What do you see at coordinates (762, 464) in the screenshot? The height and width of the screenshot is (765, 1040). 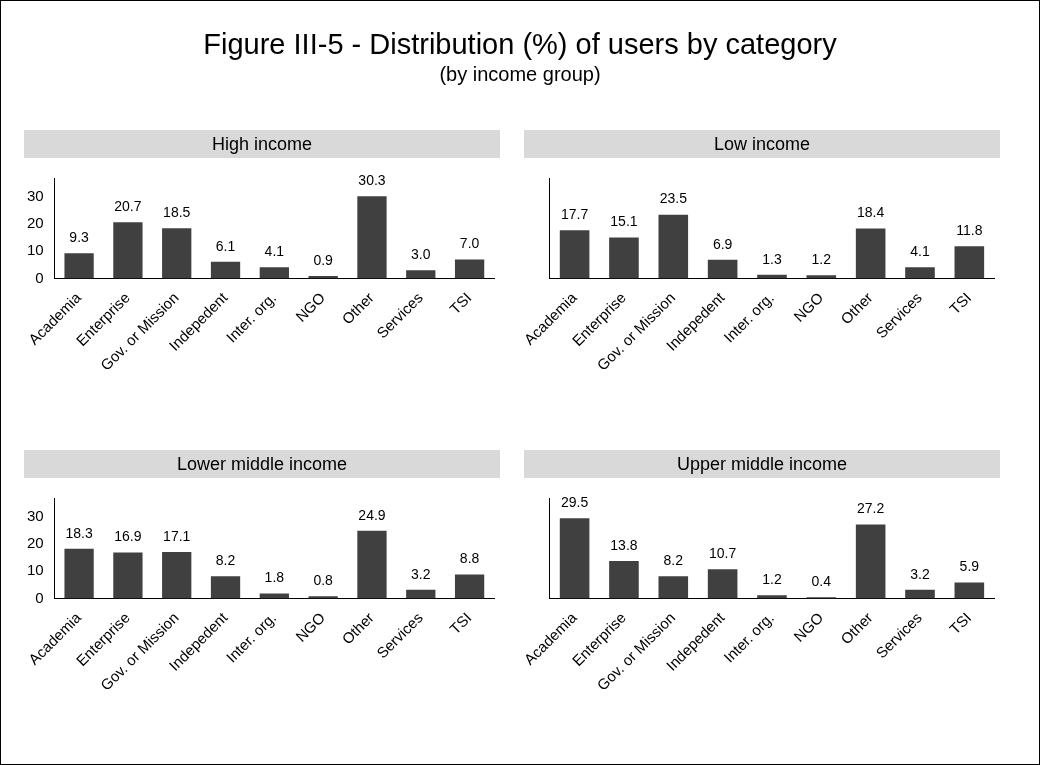 I see `chart-title: Upper middle income` at bounding box center [762, 464].